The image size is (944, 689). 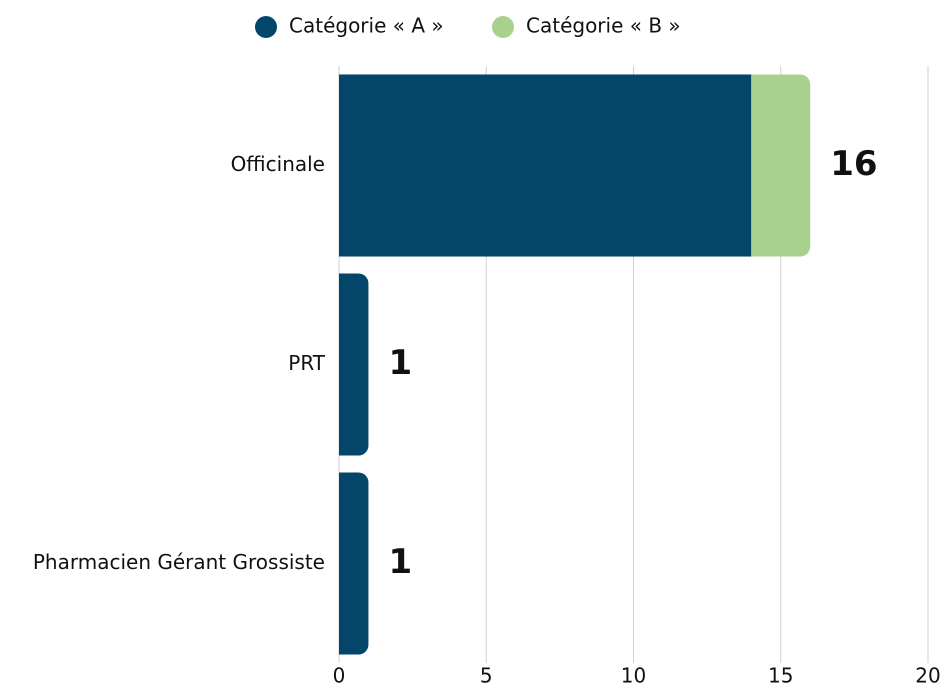 I want to click on x-tick-label: 20, so click(x=927, y=676).